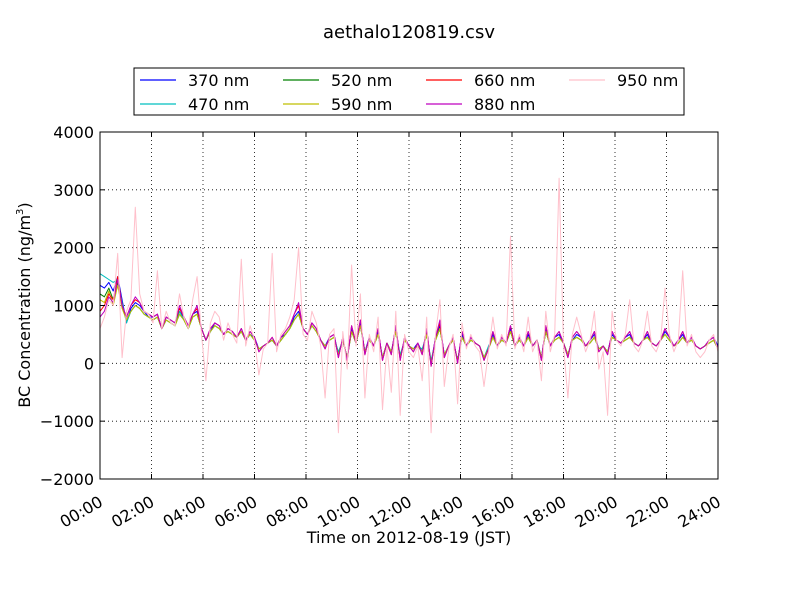 Image resolution: width=800 pixels, height=604 pixels. I want to click on y-axis-label-superscript: 3, so click(20, 212).